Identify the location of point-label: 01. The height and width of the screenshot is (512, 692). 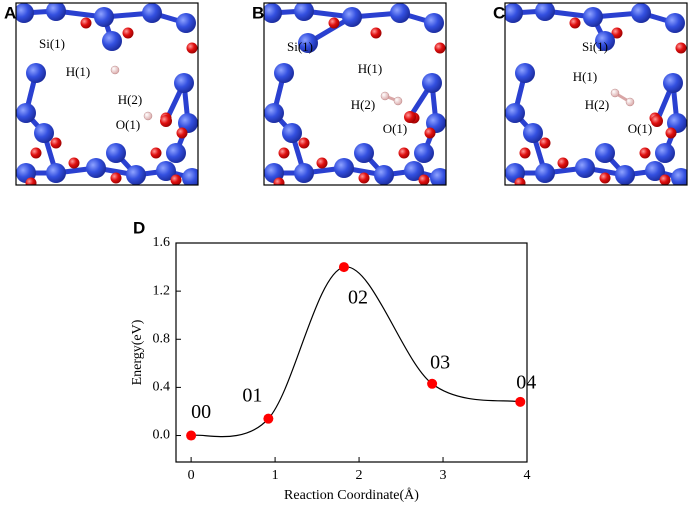
(252, 395).